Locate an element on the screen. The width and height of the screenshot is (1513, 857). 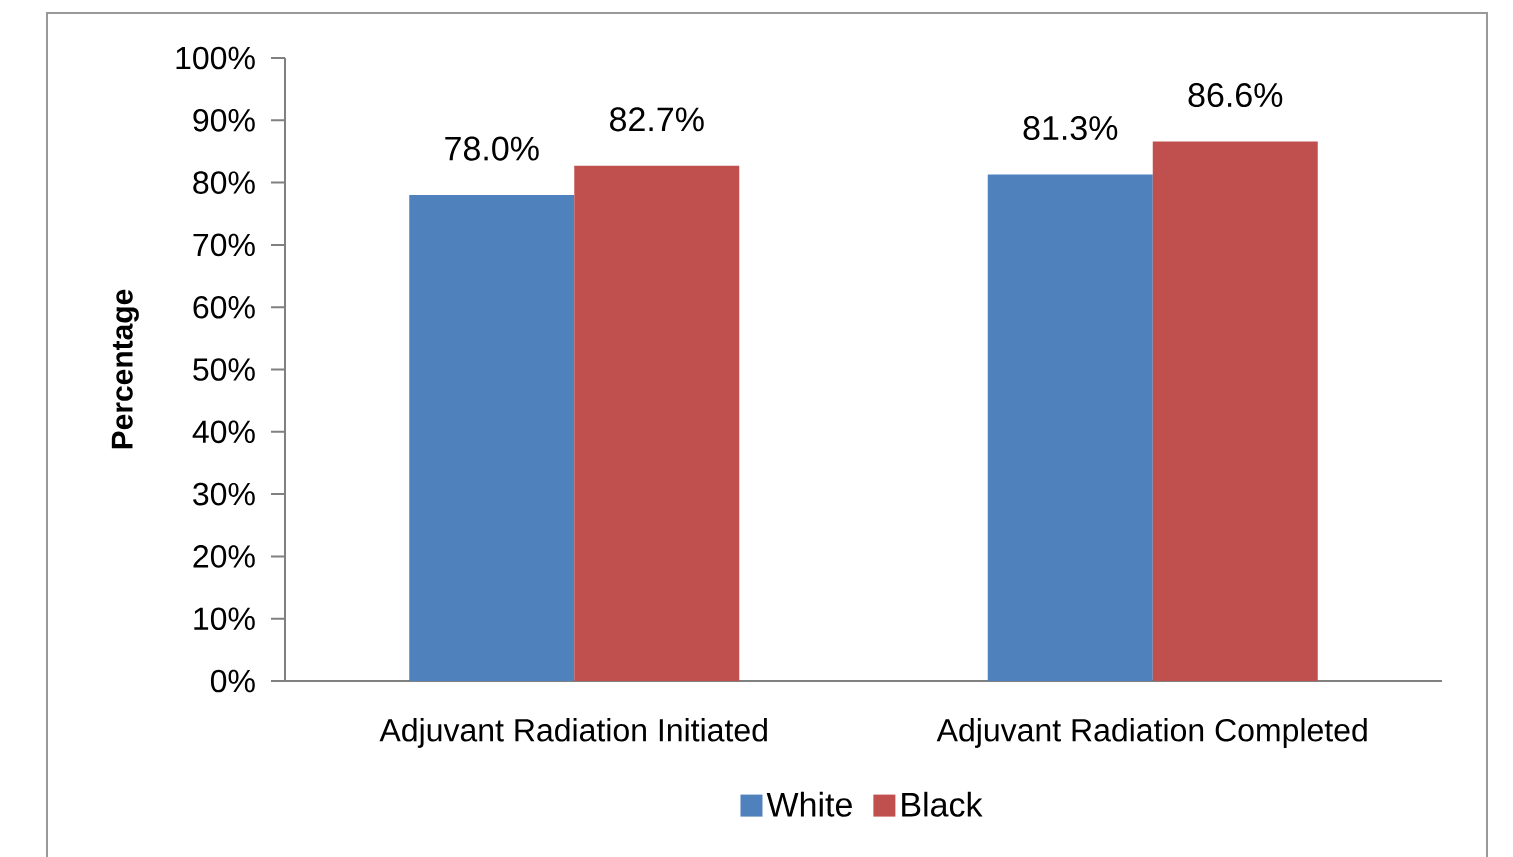
data-label: 86.6% is located at coordinates (1235, 95).